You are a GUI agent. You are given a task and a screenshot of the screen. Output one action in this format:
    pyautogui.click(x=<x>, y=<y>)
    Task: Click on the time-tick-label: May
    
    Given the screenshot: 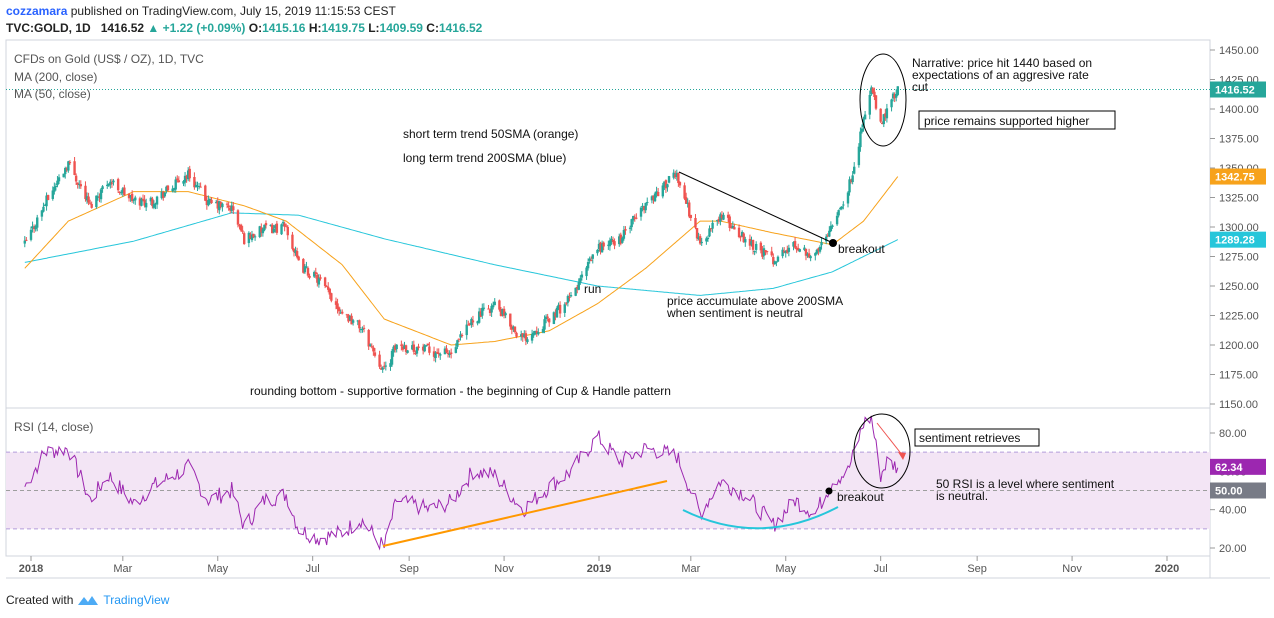 What is the action you would take?
    pyautogui.click(x=785, y=569)
    